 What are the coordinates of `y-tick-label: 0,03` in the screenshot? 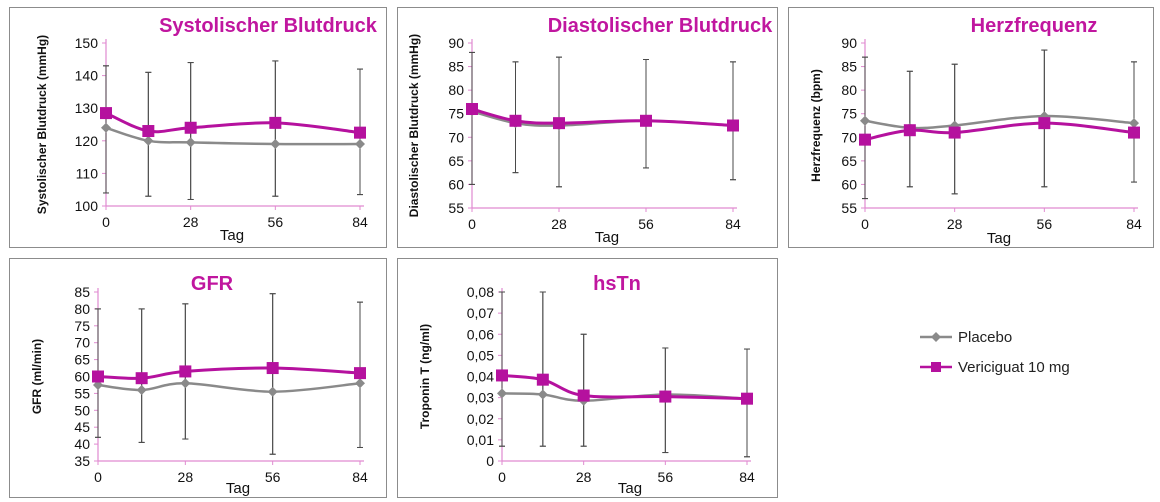 It's located at (480, 398).